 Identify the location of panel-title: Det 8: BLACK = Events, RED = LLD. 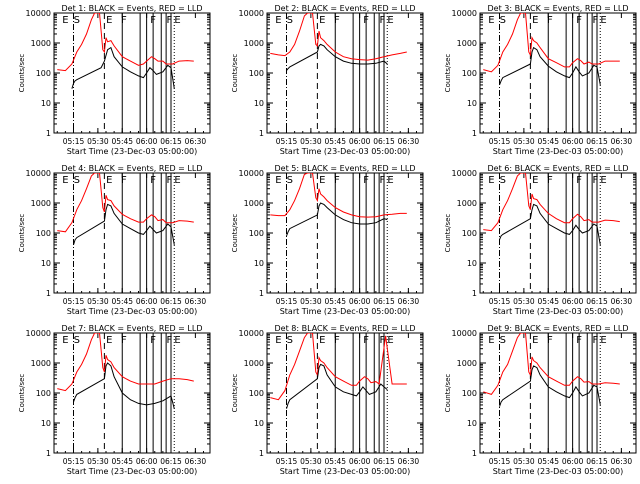
(345, 328).